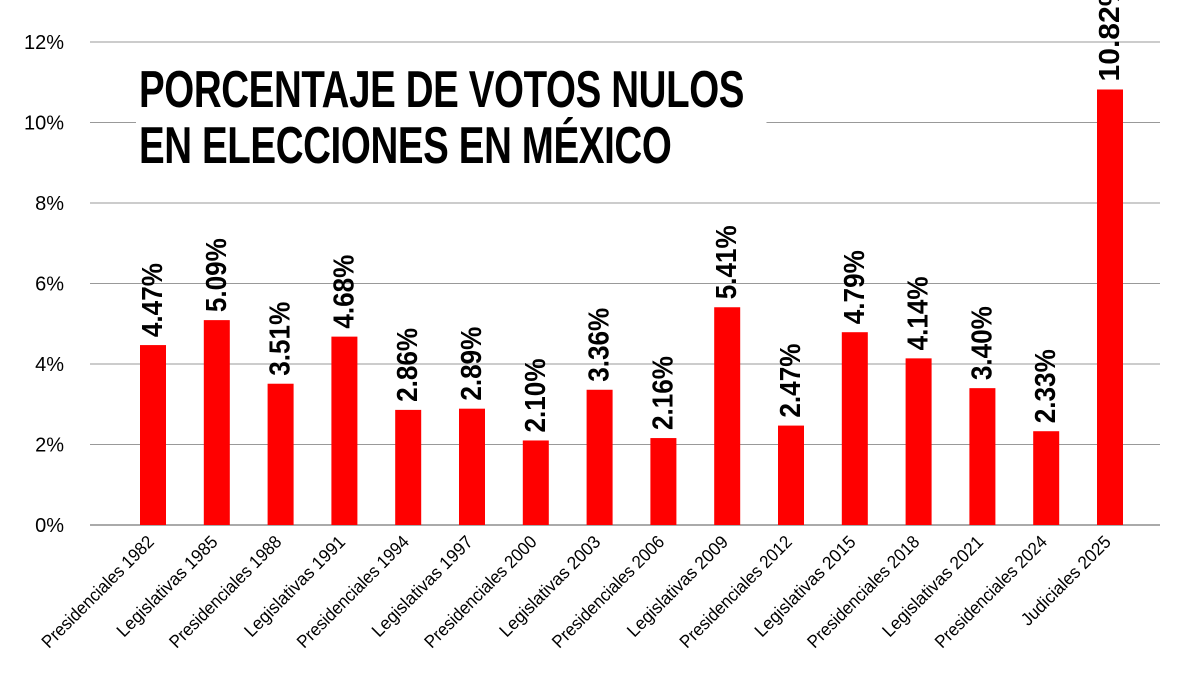  What do you see at coordinates (472, 363) in the screenshot?
I see `data-label: 2.89%` at bounding box center [472, 363].